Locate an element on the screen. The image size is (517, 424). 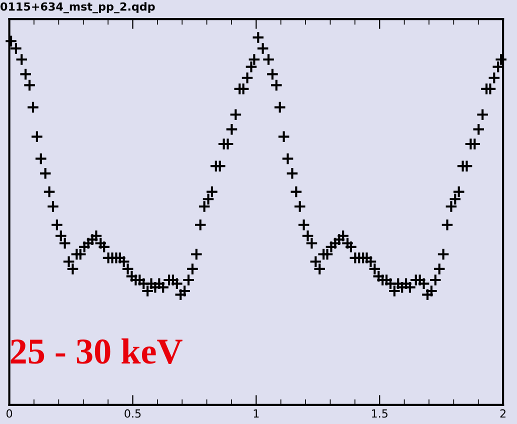
chart-title: 0115+634_mst_pp_2.qdp is located at coordinates (77, 8).